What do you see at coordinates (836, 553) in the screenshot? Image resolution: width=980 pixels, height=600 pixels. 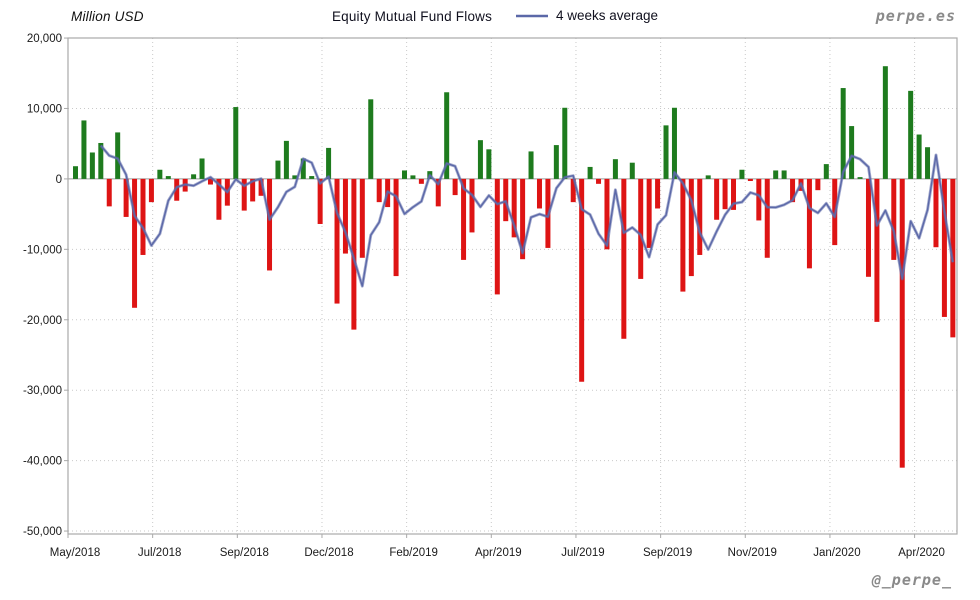 I see `x-axis-label: Jan/2020` at bounding box center [836, 553].